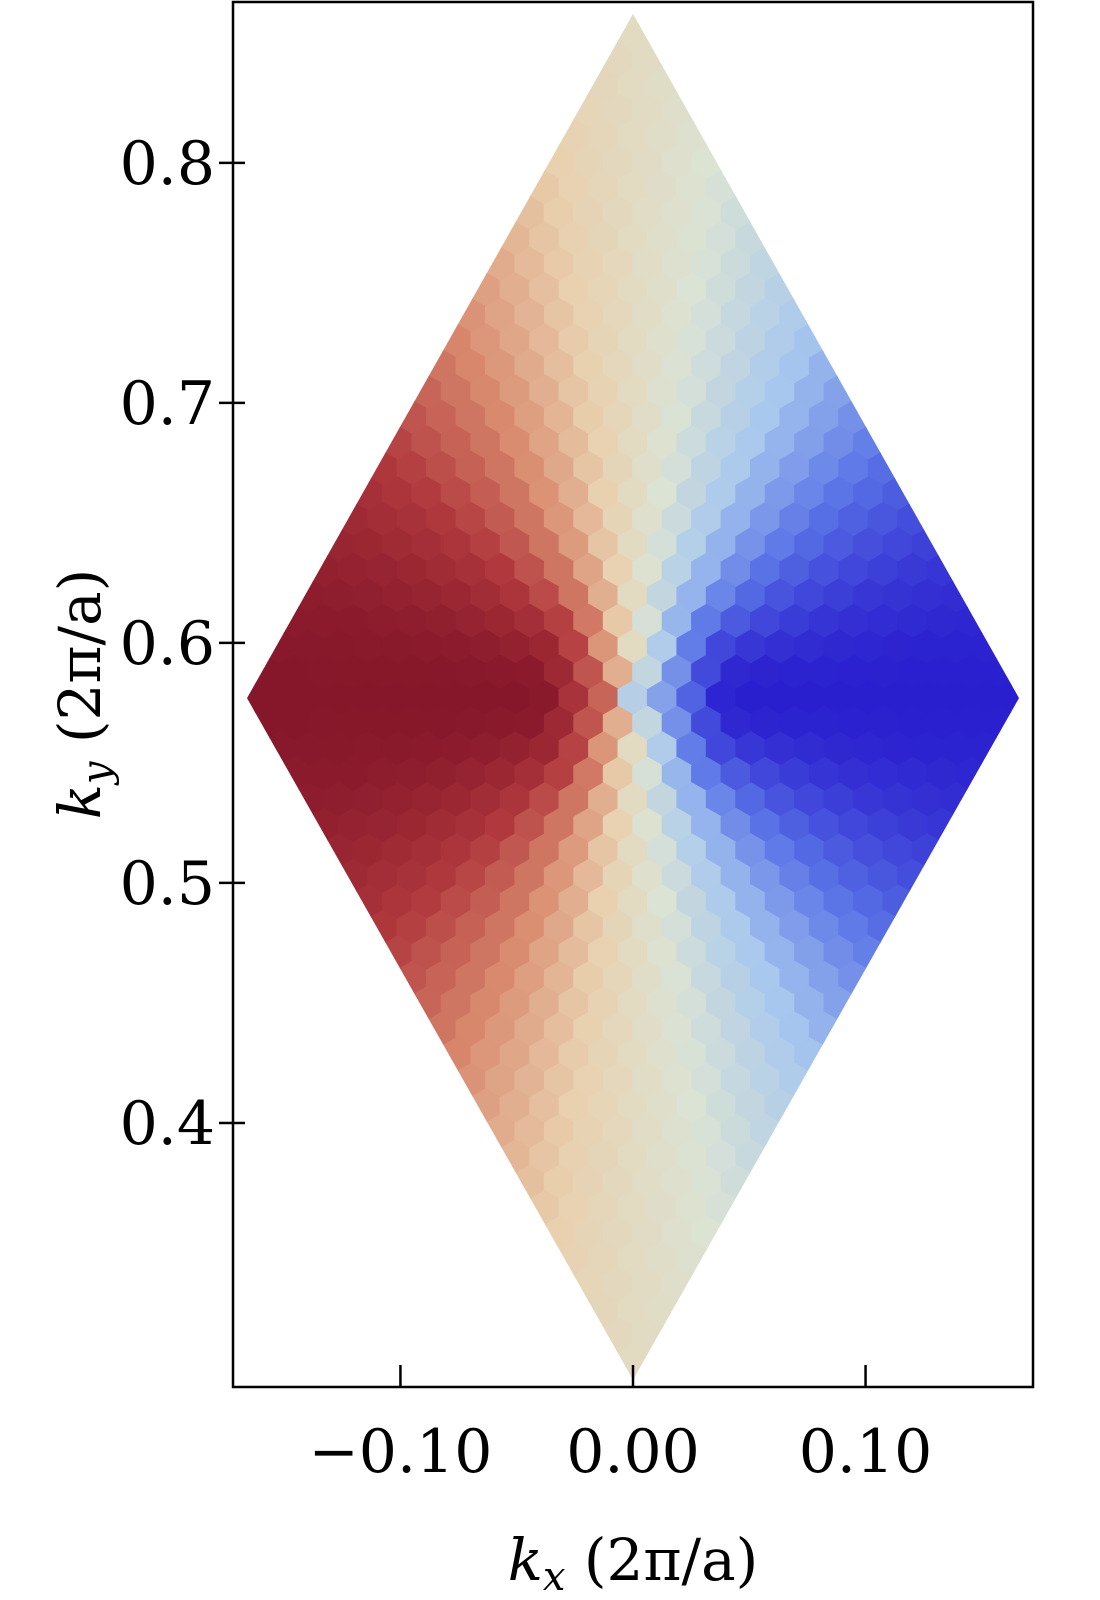 This screenshot has width=1100, height=1600. I want to click on x-tick-label: −0.10, so click(401, 1452).